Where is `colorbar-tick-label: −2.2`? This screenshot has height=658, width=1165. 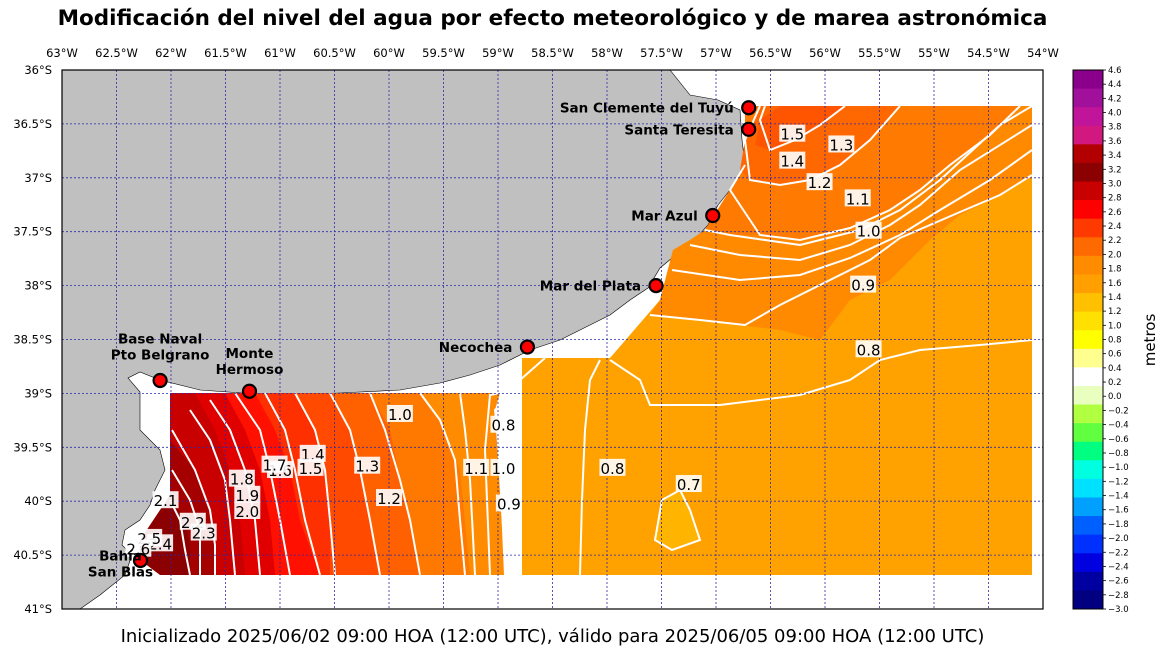
colorbar-tick-label: −2.2 is located at coordinates (1118, 553).